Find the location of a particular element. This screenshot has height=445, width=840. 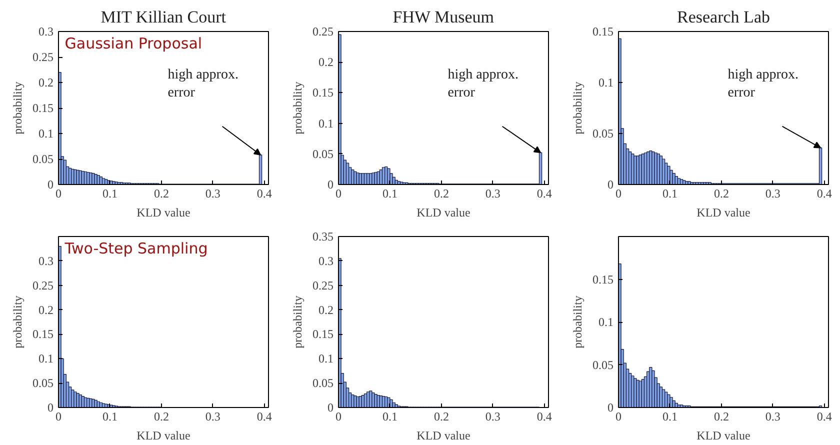

chart-title: Research Lab is located at coordinates (723, 17).